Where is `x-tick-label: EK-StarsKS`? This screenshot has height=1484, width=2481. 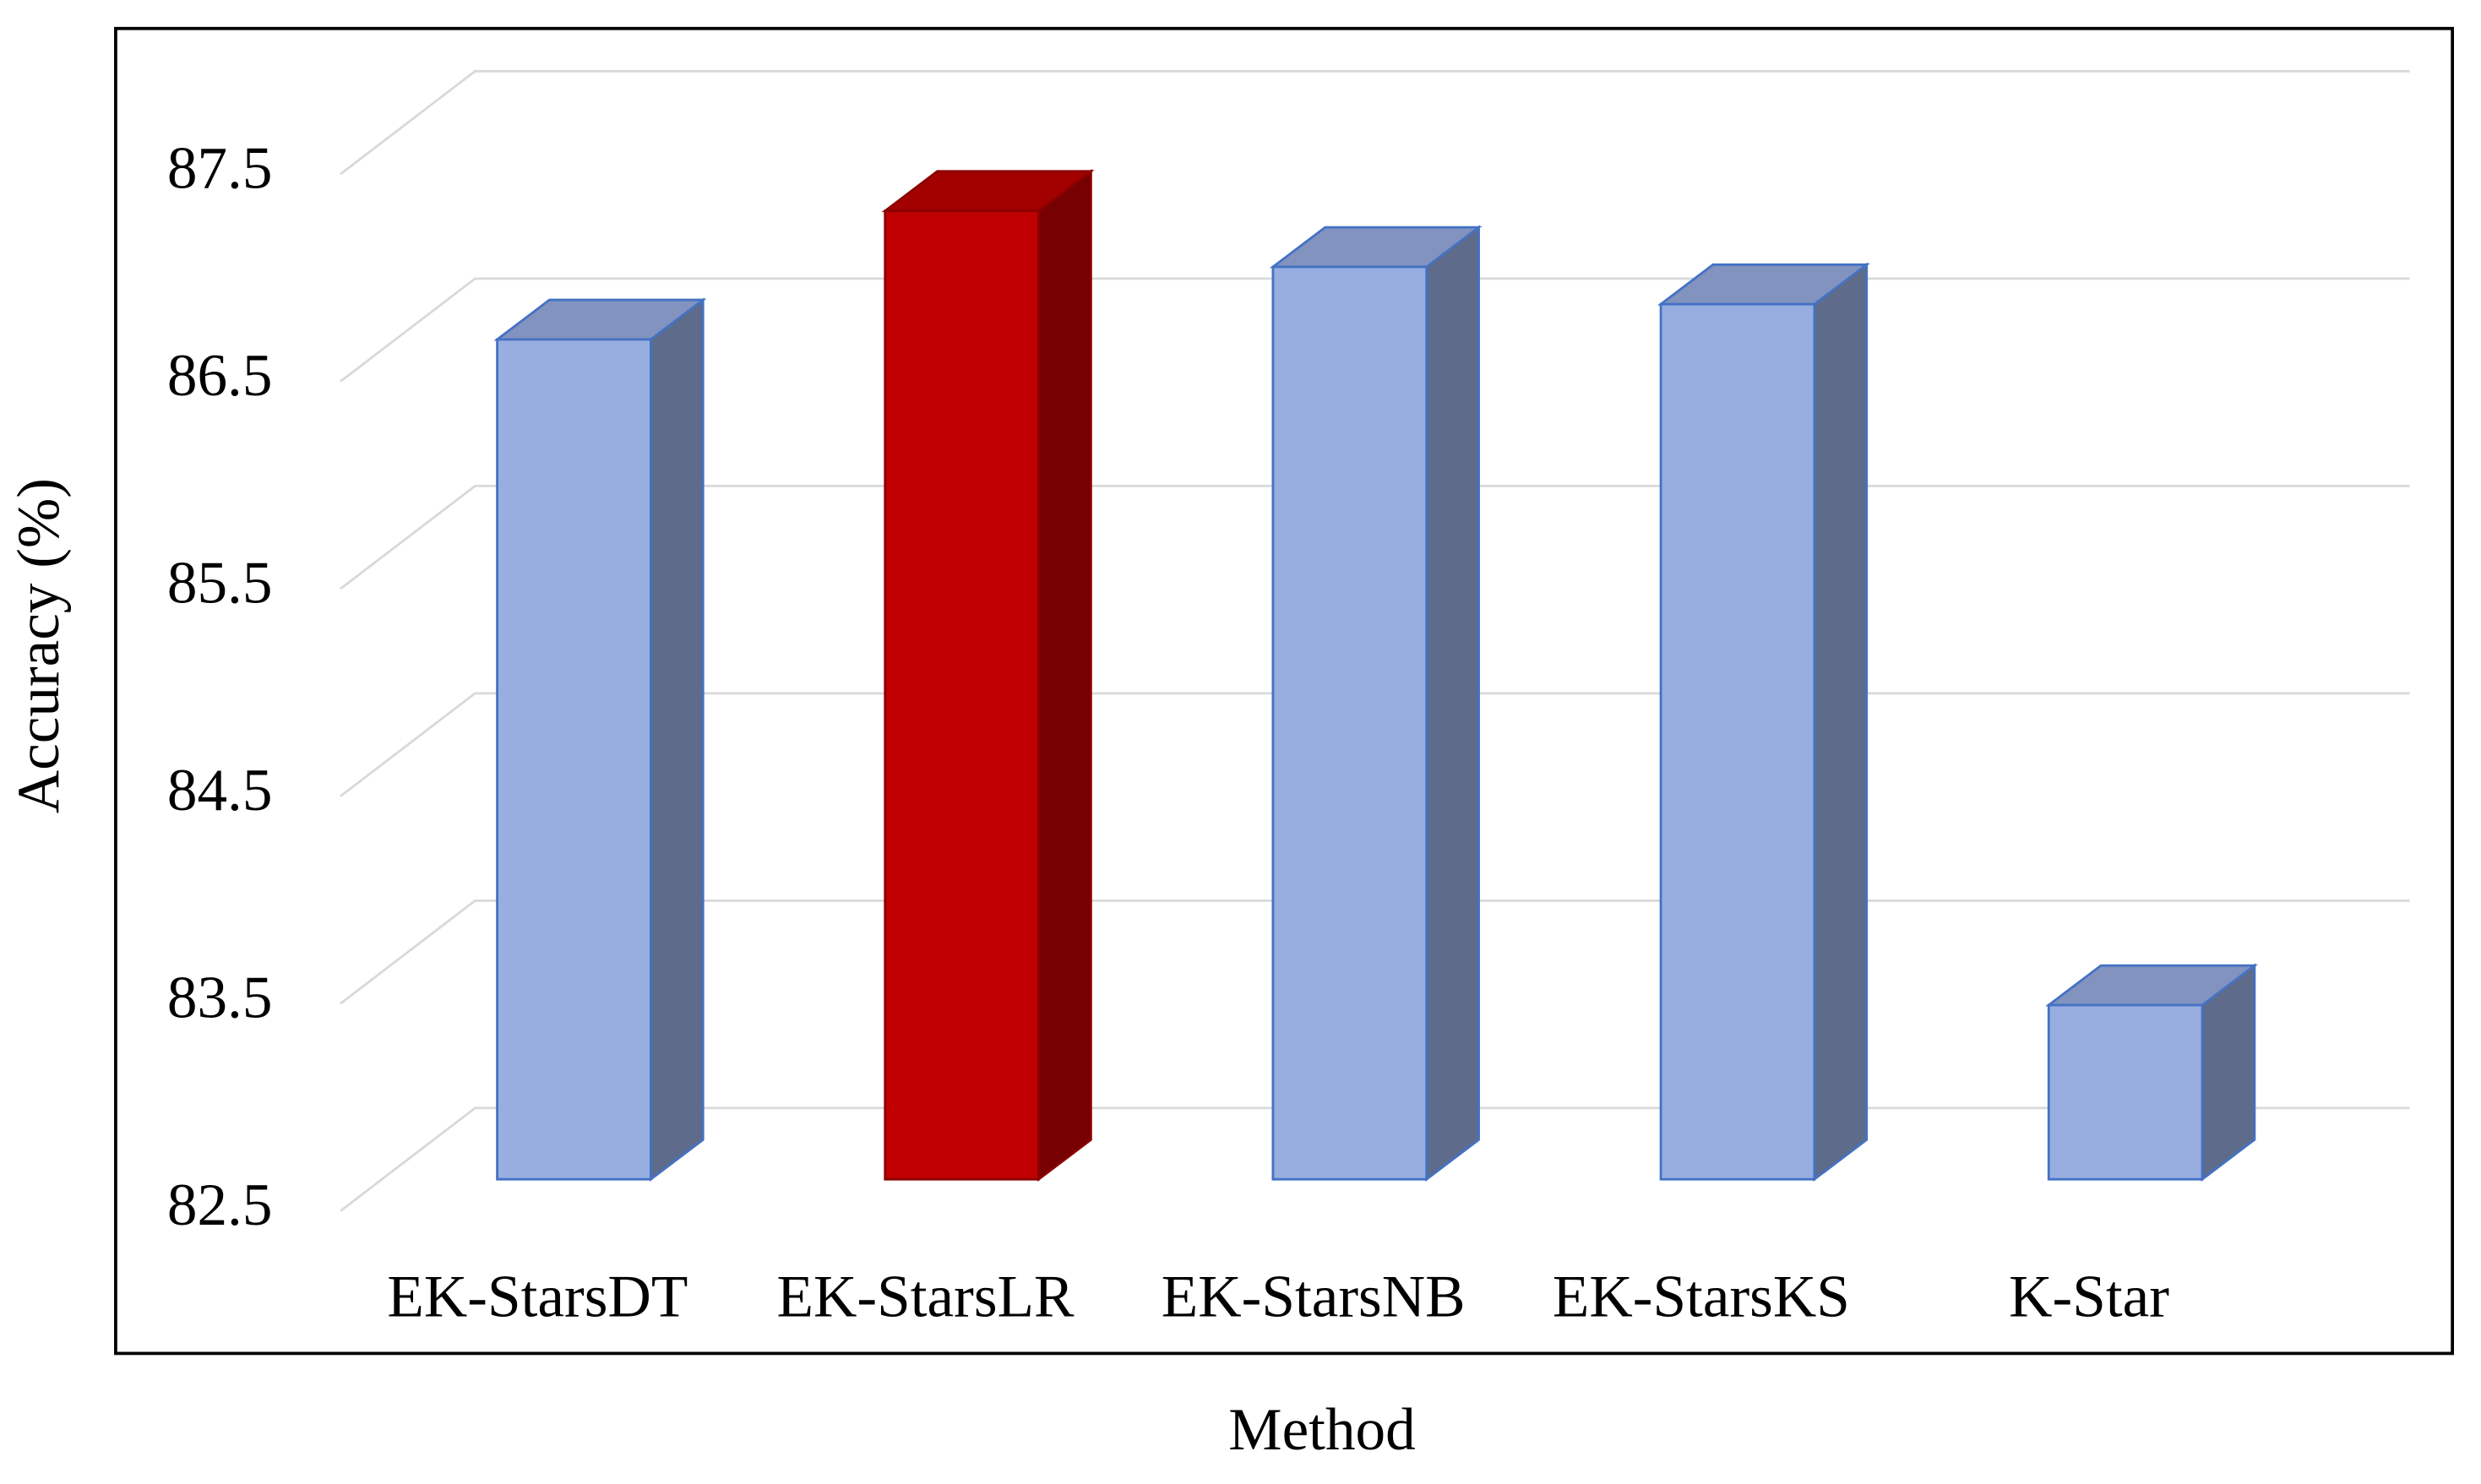
x-tick-label: EK-StarsKS is located at coordinates (1701, 1297).